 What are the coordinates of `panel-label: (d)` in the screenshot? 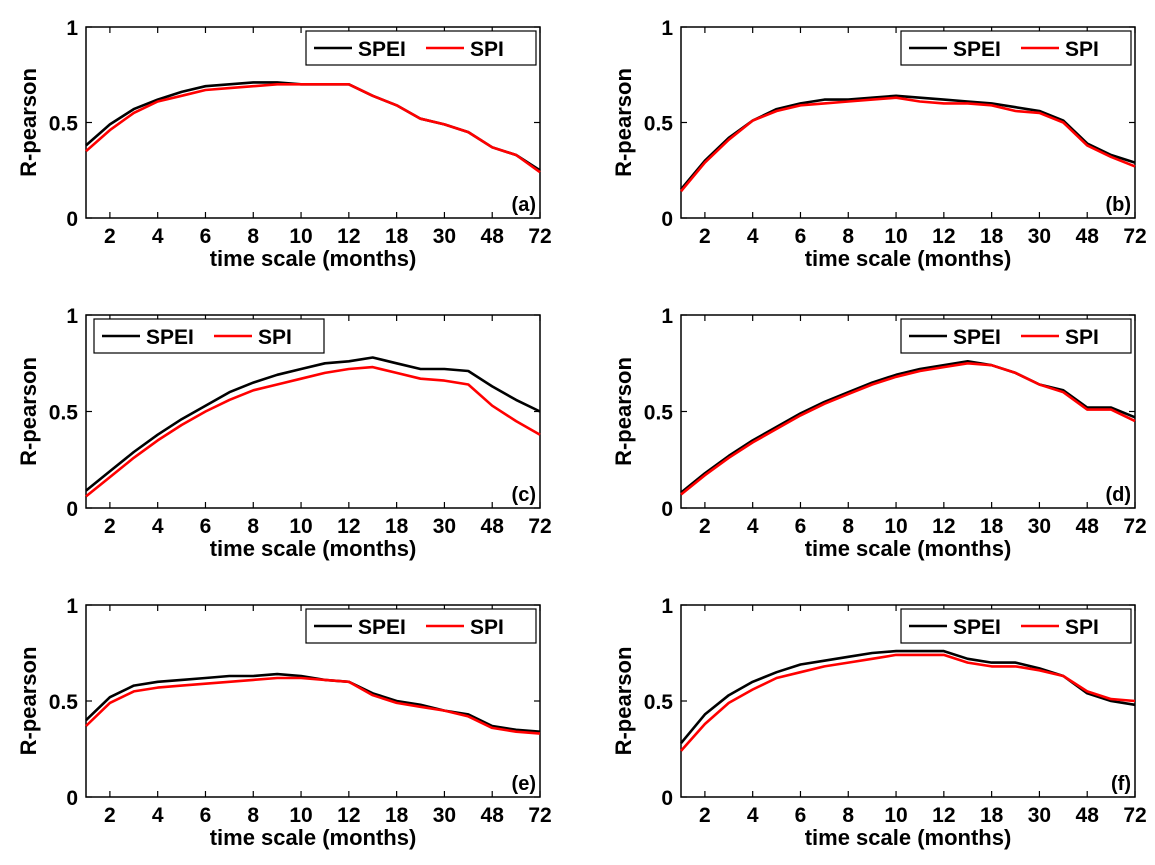 It's located at (1118, 495).